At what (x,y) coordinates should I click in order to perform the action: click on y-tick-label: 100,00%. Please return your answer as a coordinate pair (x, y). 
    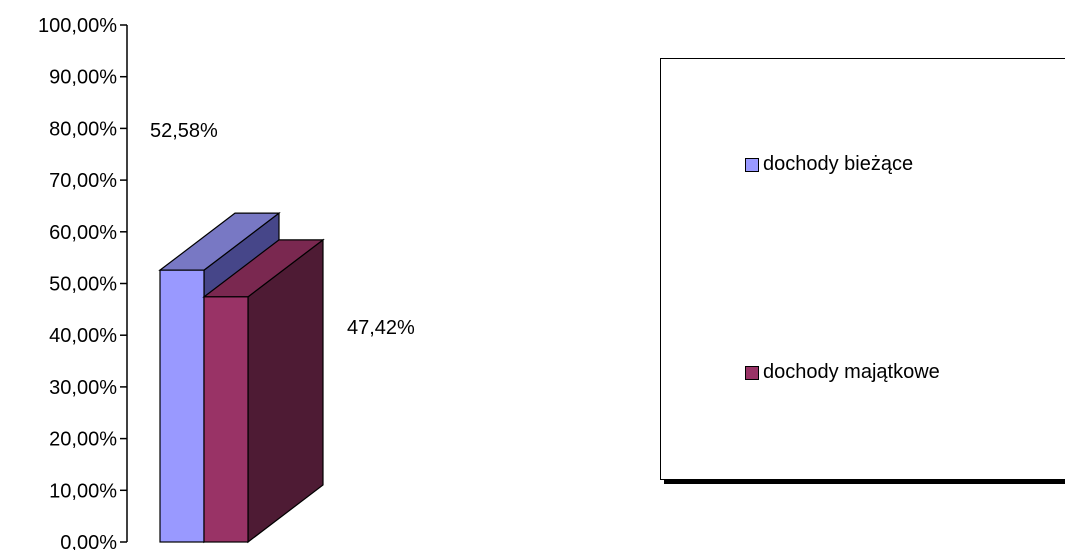
    Looking at the image, I should click on (77, 26).